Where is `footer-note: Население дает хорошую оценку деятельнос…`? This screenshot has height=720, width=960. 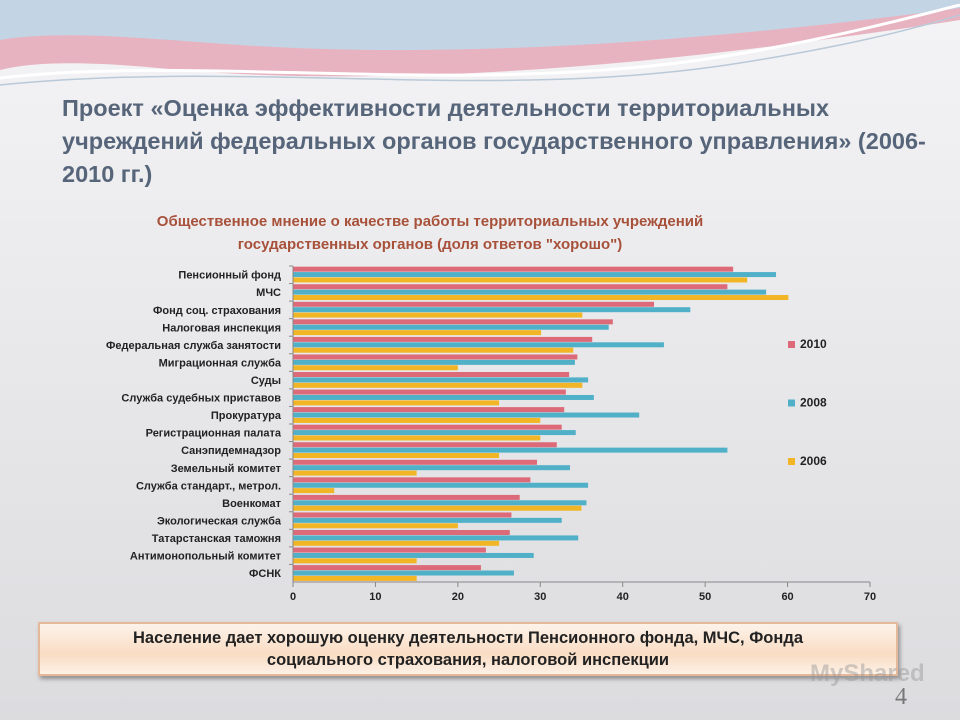 footer-note: Население дает хорошую оценку деятельнос… is located at coordinates (468, 649).